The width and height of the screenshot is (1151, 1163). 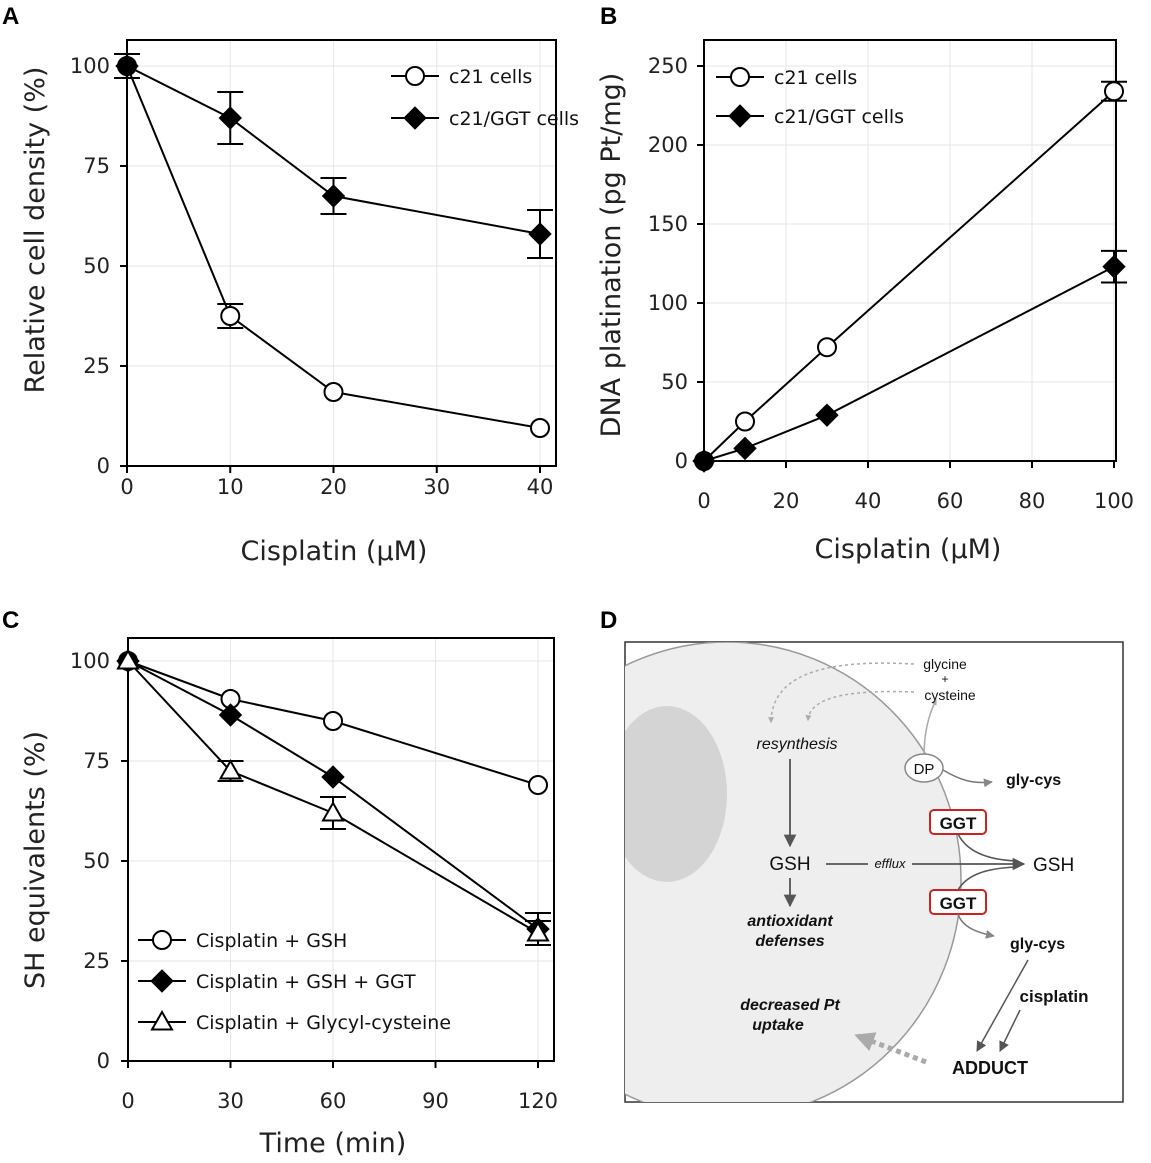 I want to click on chart-a-legend-label: c21 cells, so click(x=490, y=77).